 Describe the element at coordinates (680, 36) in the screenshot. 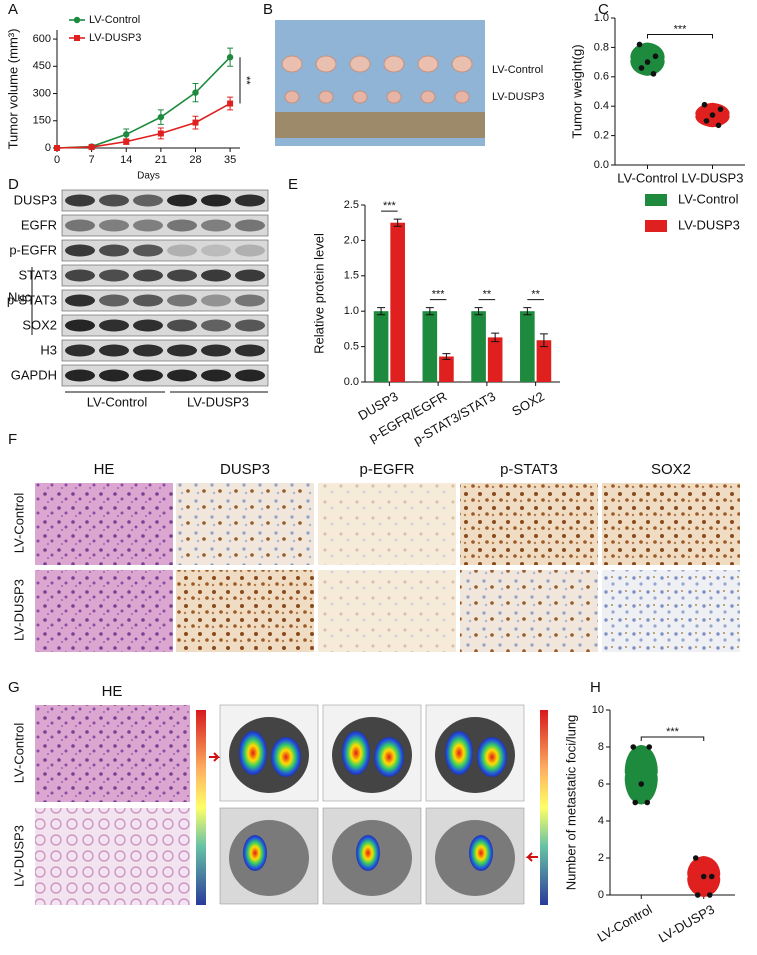

I see `significance-bracket` at that location.